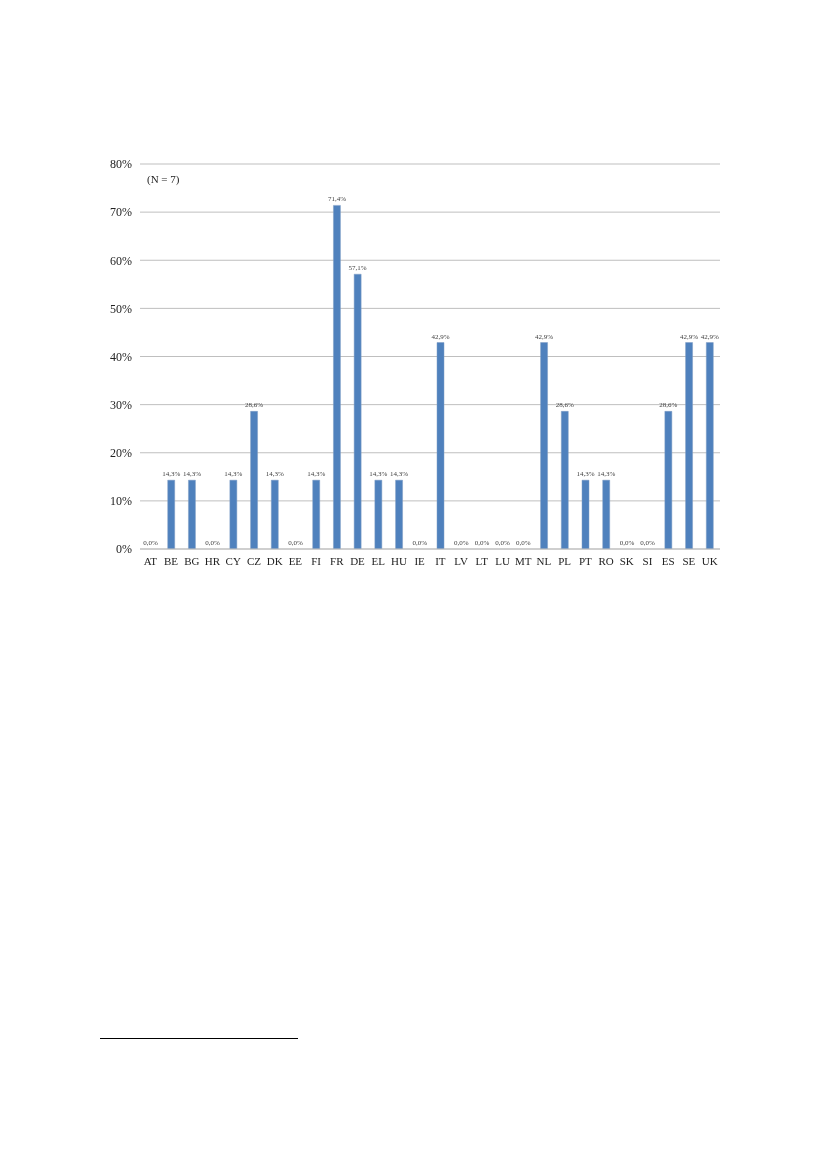 This screenshot has width=826, height=1169. I want to click on x-tick-label: EL, so click(378, 560).